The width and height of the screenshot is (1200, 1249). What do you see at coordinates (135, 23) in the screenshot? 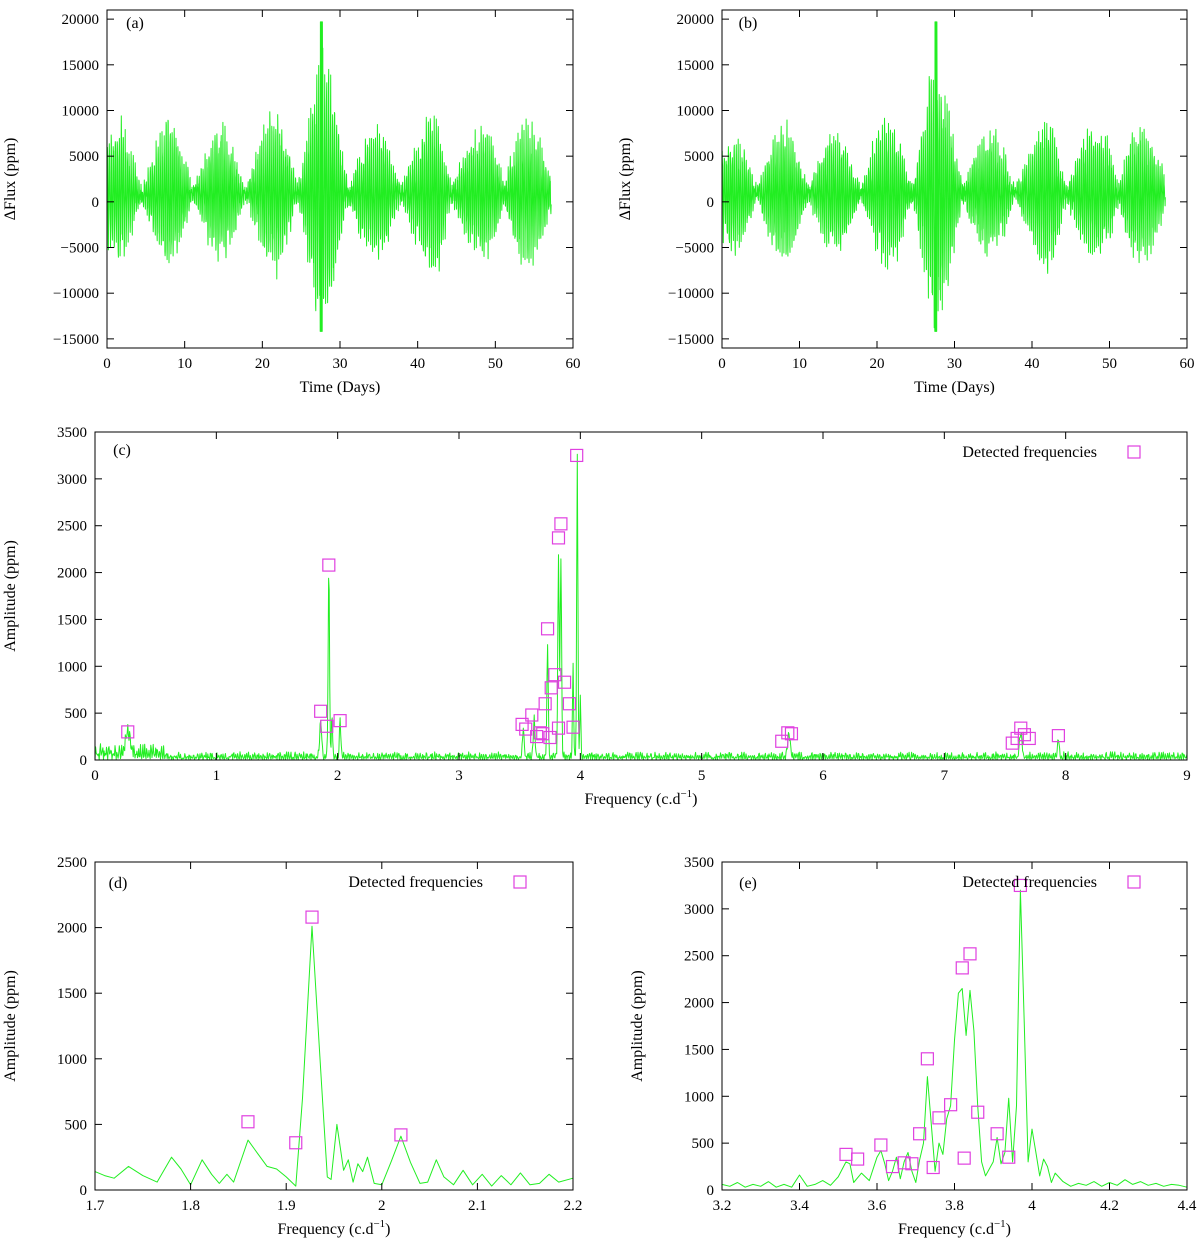
I see `panel-tag-a: (a)` at bounding box center [135, 23].